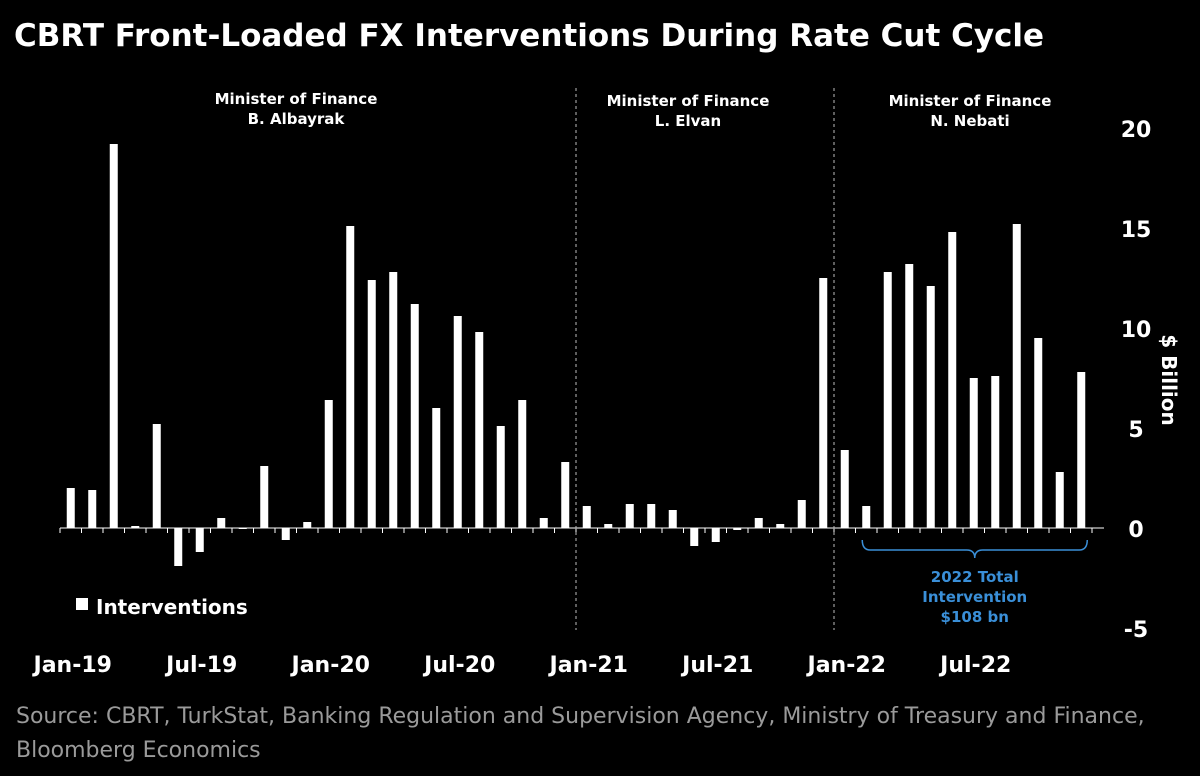  Describe the element at coordinates (297, 119) in the screenshot. I see `period-label-albayrak-line2: B. Albayrak` at that location.